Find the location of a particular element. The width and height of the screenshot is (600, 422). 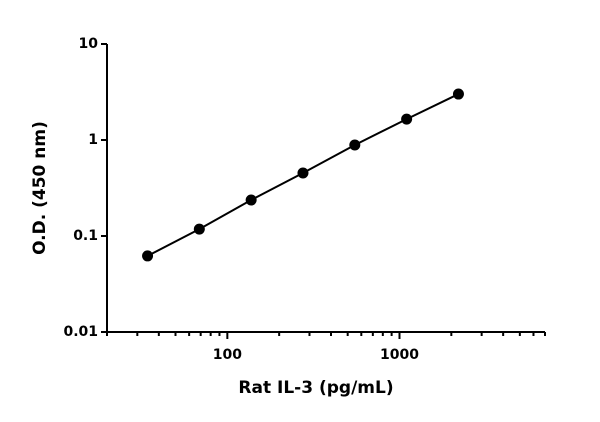

x-tick-label: 1000 is located at coordinates (399, 355).